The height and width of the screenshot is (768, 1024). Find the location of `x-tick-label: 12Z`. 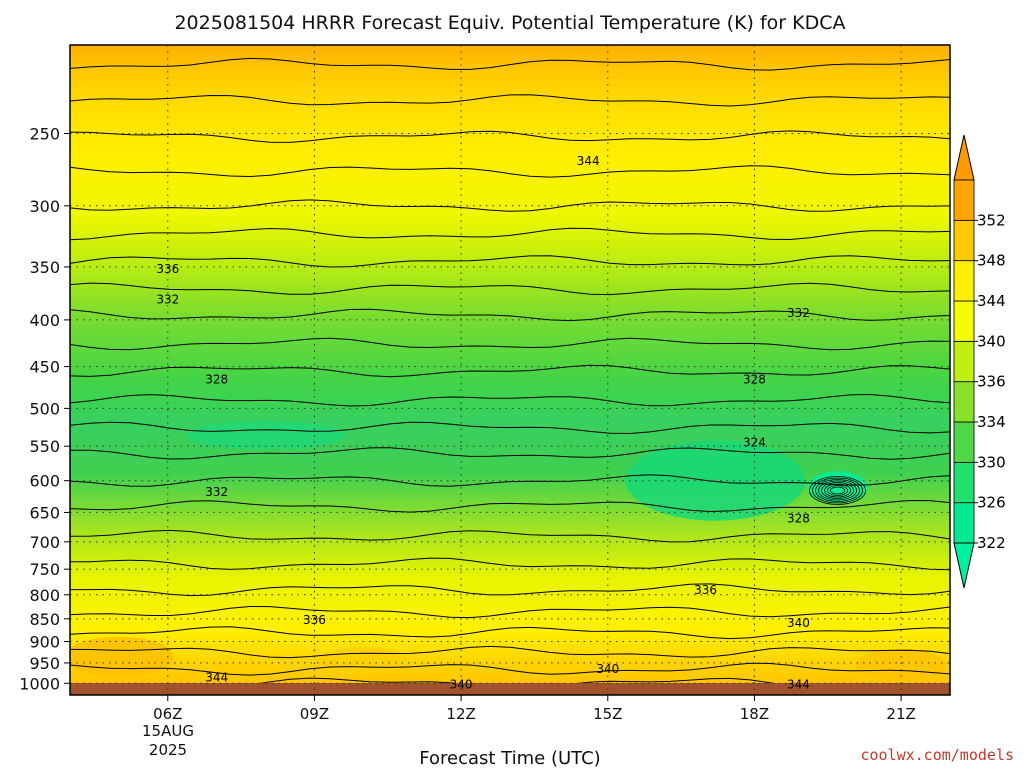

x-tick-label: 12Z is located at coordinates (460, 714).